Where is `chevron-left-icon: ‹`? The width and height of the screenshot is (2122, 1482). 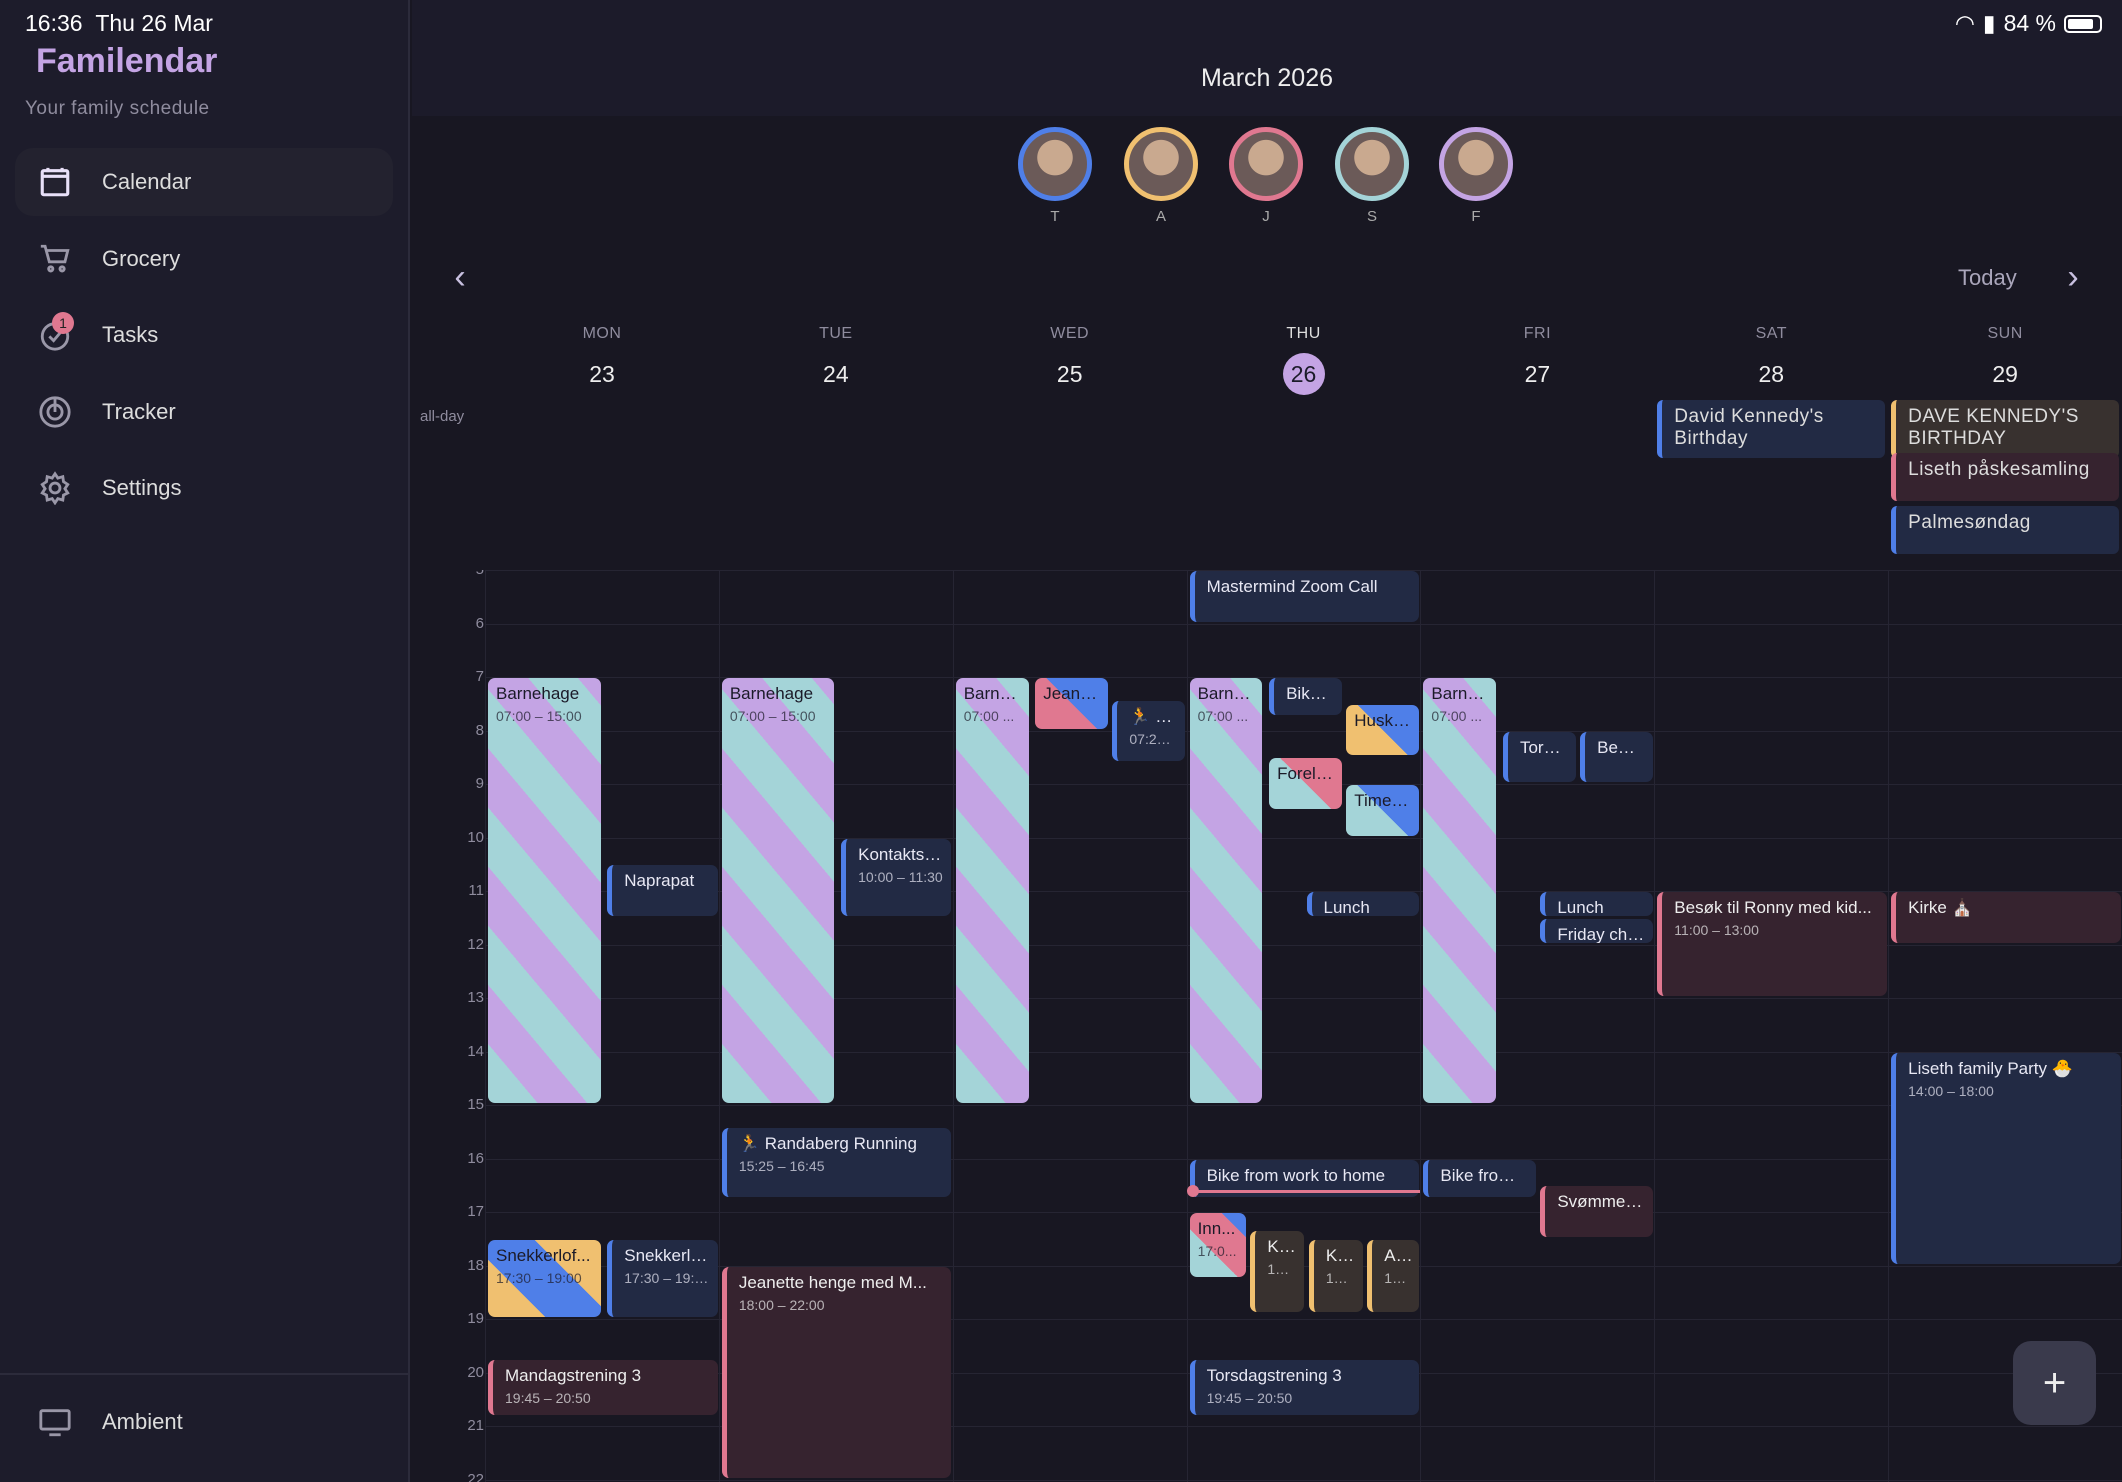 chevron-left-icon: ‹ is located at coordinates (460, 277).